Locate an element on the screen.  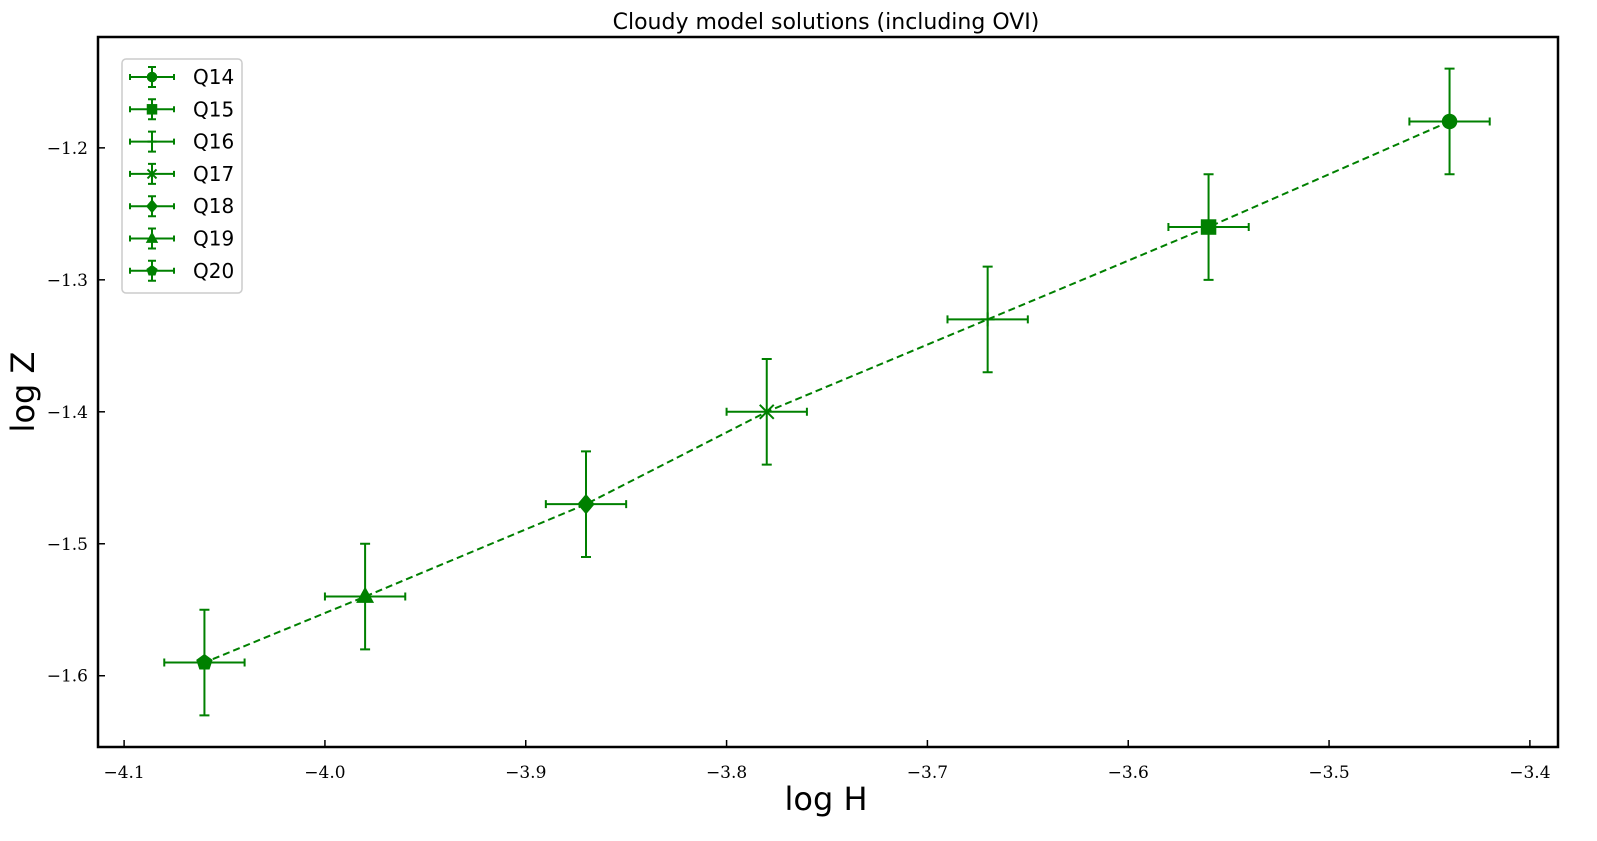
data-point-q14 is located at coordinates (1449, 121).